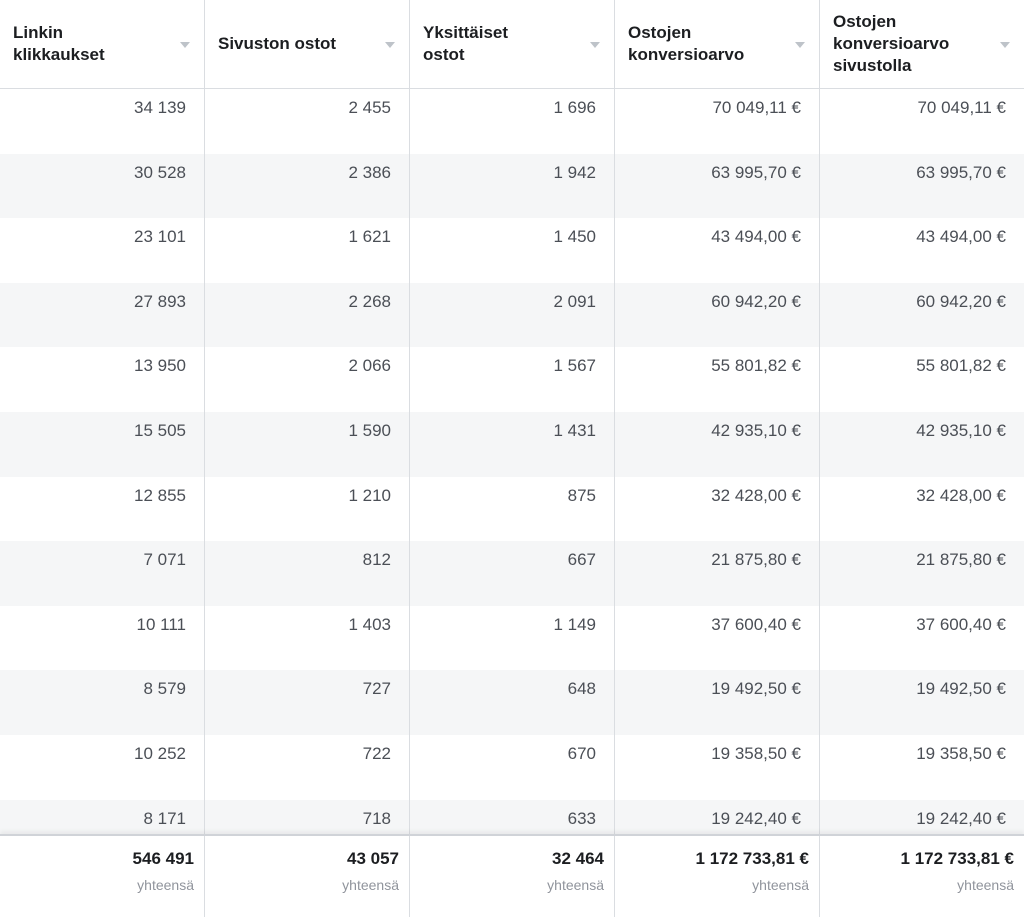 The height and width of the screenshot is (917, 1024). What do you see at coordinates (307, 876) in the screenshot?
I see `total-website-purchases: 43 057 yhteensä` at bounding box center [307, 876].